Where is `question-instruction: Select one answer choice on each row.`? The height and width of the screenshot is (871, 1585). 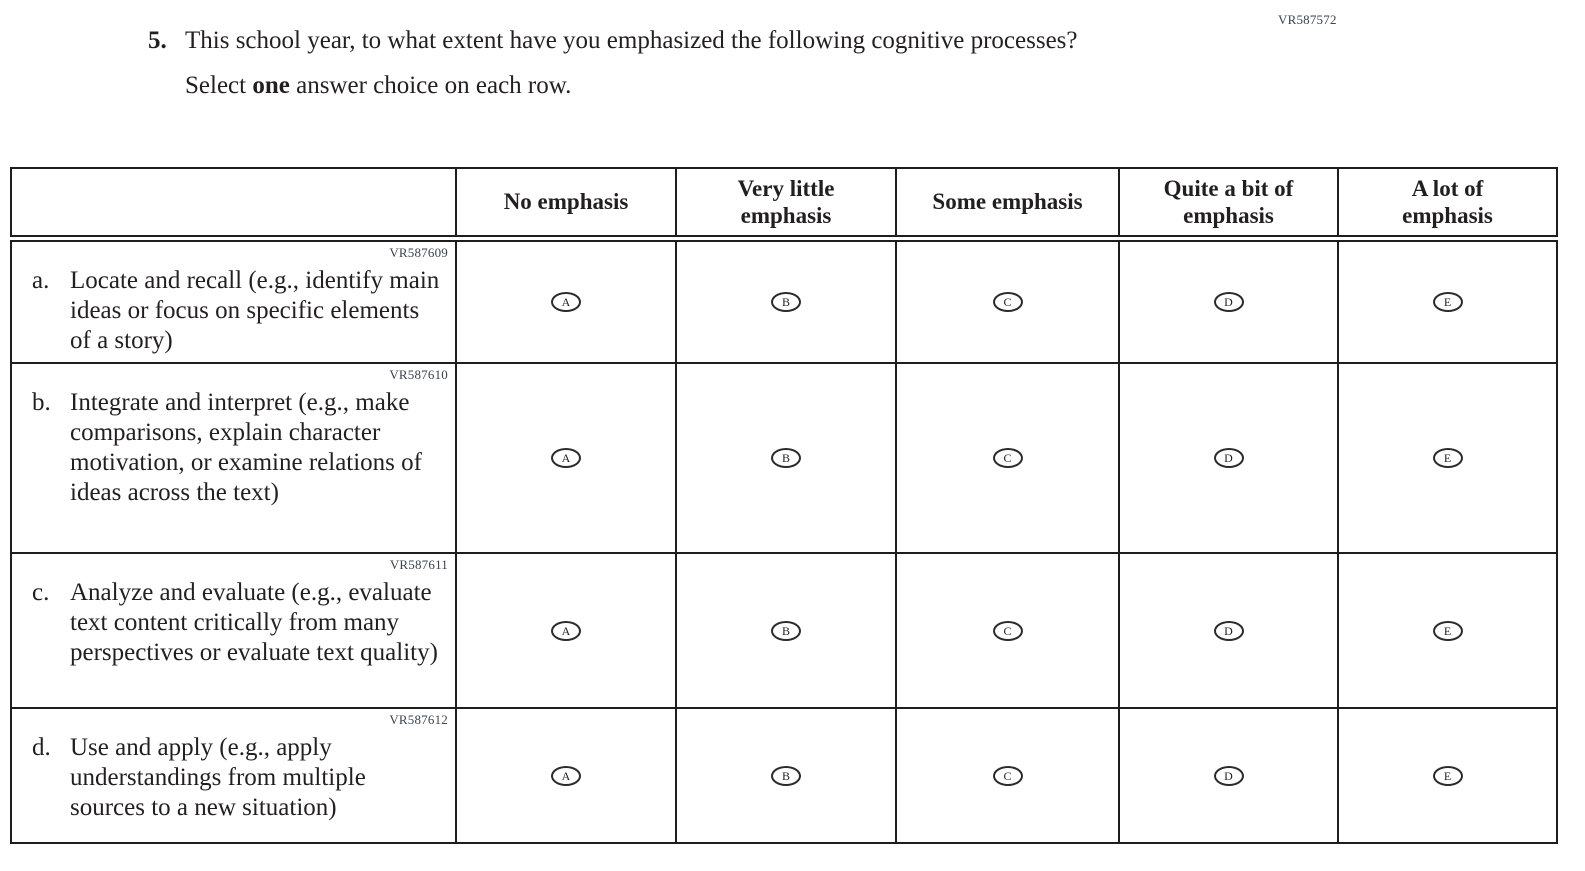 question-instruction: Select one answer choice on each row. is located at coordinates (655, 85).